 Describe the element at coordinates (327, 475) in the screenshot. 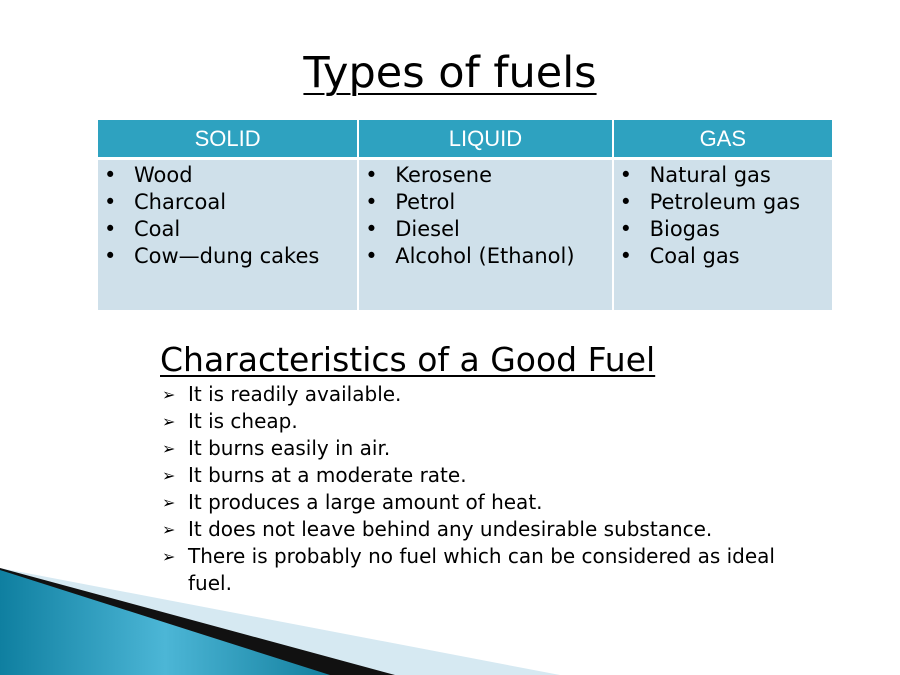

I see `characteristic-text: It burns at a moderate rate.` at that location.